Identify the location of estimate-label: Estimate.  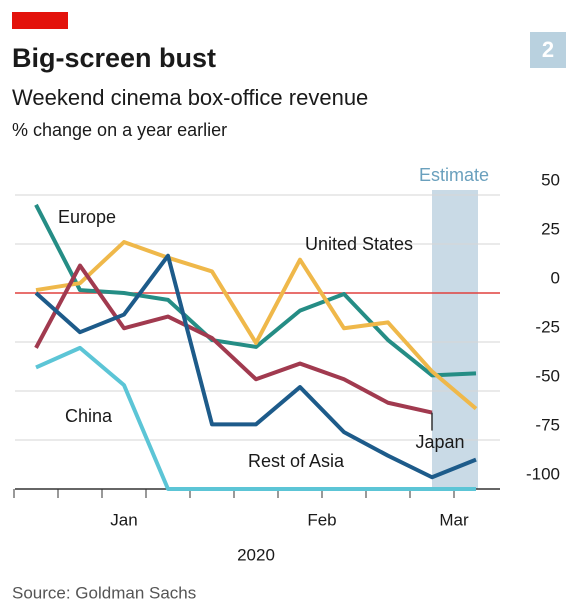
(454, 175).